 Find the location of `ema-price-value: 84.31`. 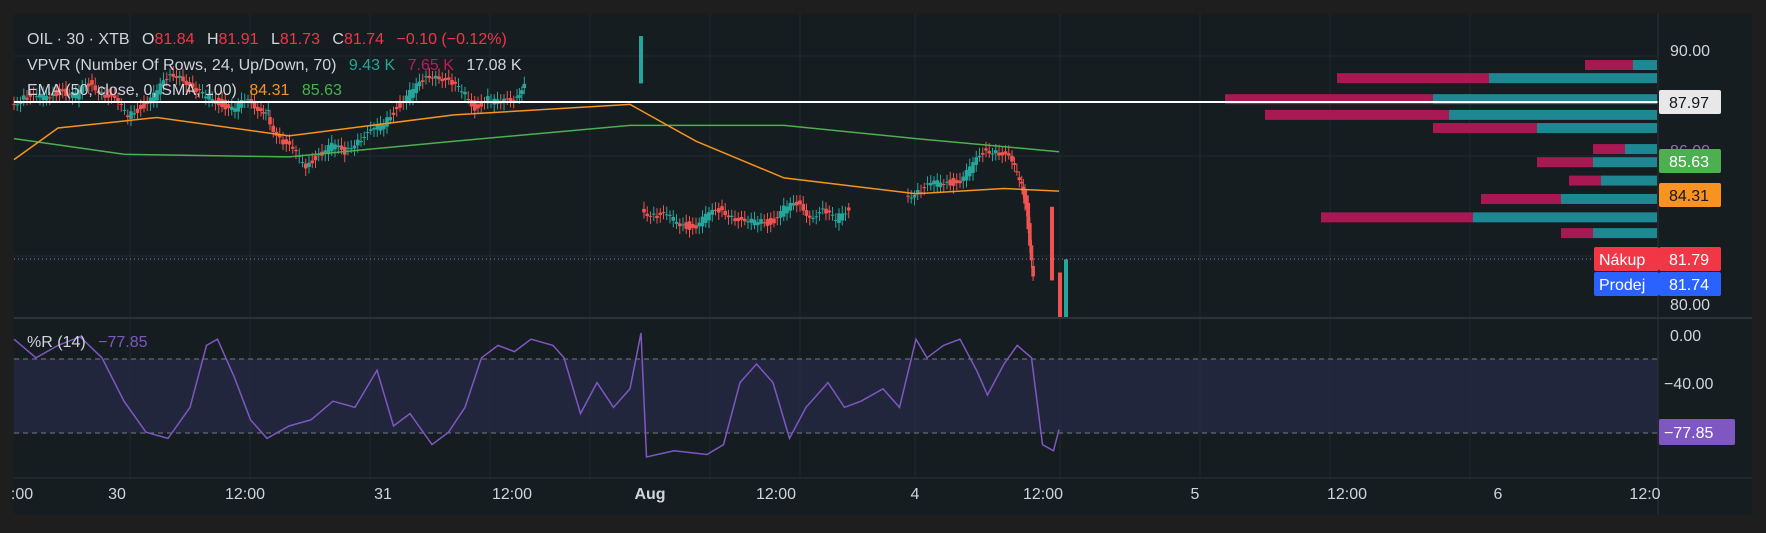

ema-price-value: 84.31 is located at coordinates (1689, 196).